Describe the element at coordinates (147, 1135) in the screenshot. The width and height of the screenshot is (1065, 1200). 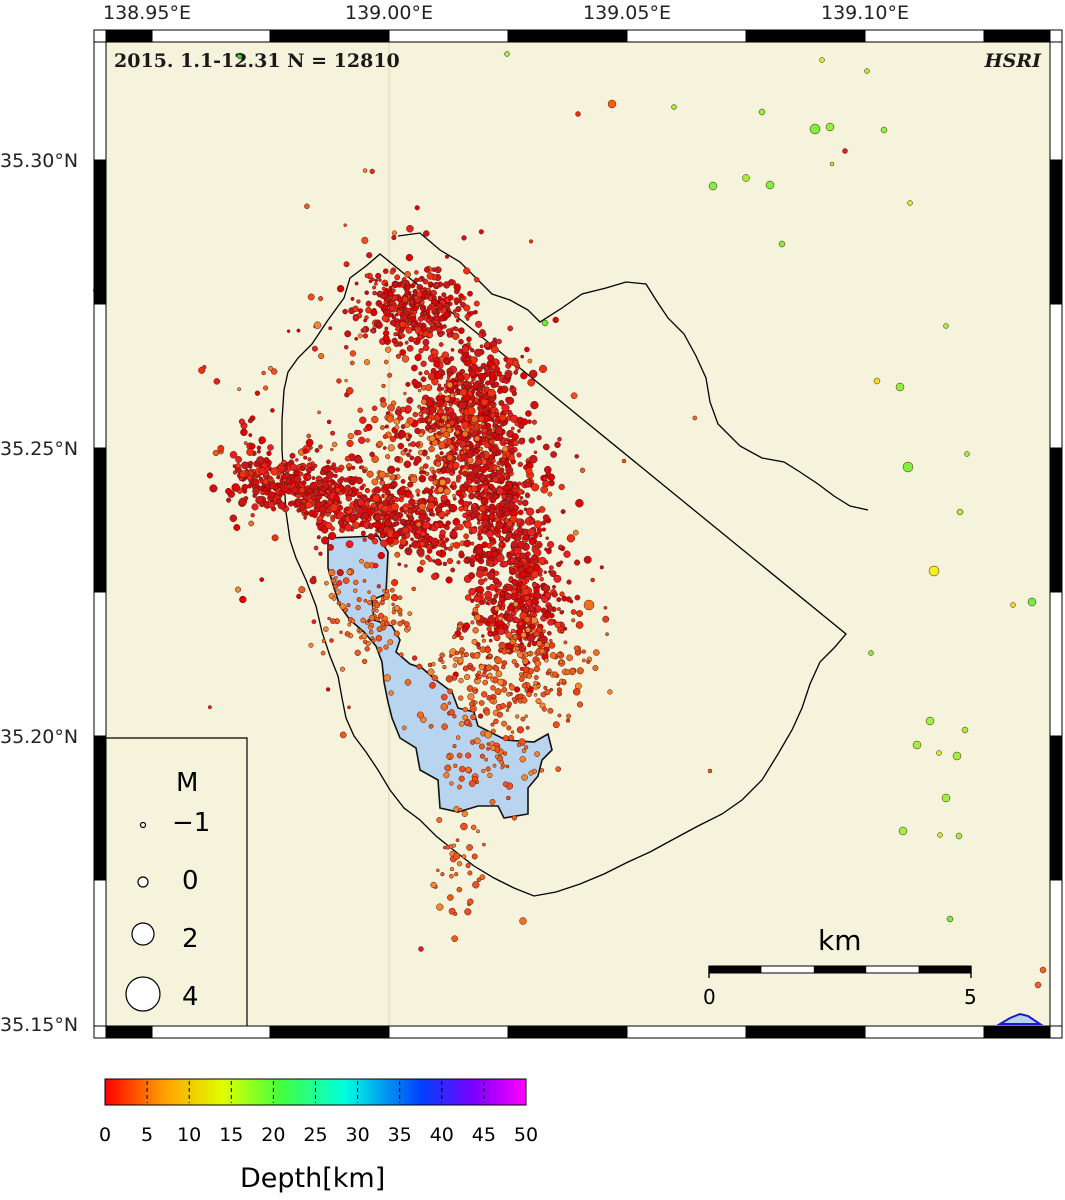
I see `colorbar-tick-label: 5` at that location.